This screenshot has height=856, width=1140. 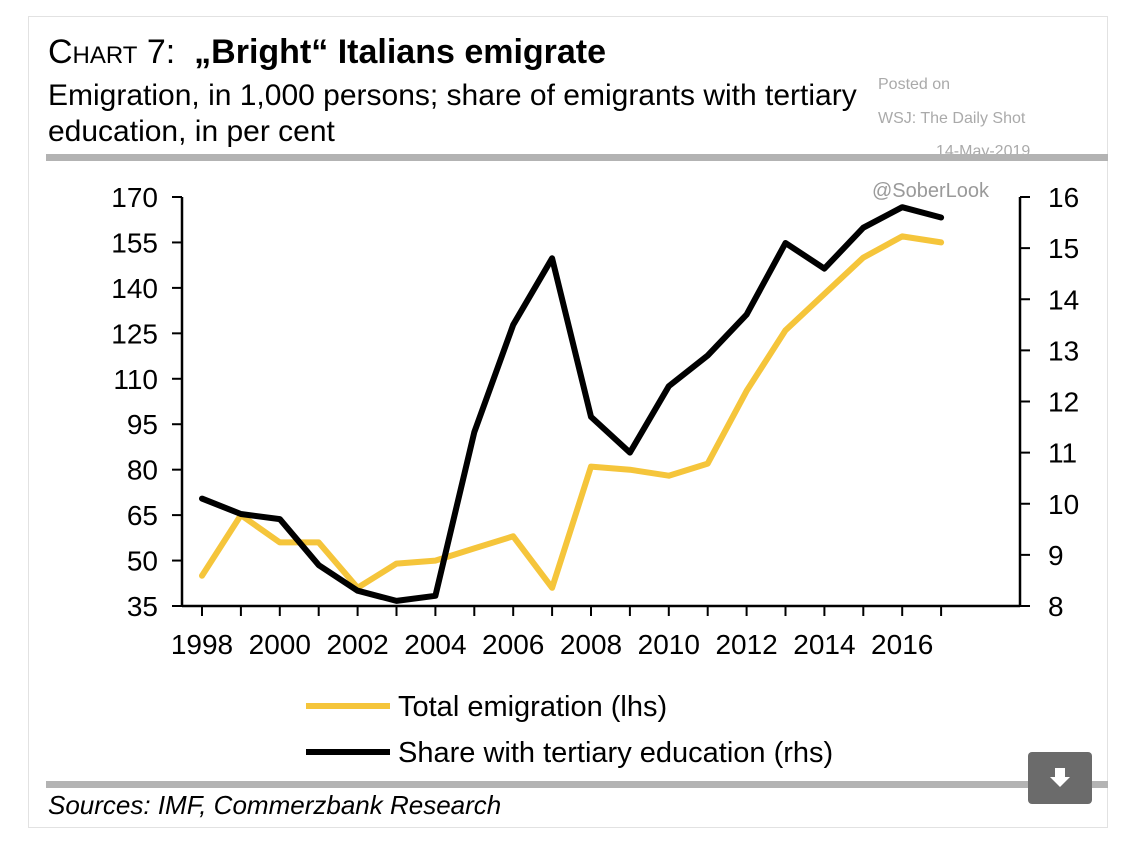 What do you see at coordinates (914, 84) in the screenshot?
I see `watermark-posted-on: Posted on` at bounding box center [914, 84].